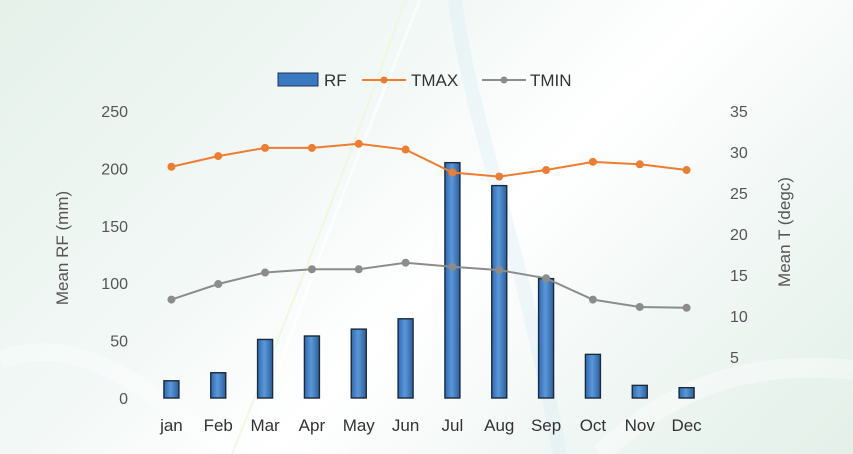 The width and height of the screenshot is (853, 454). What do you see at coordinates (171, 166) in the screenshot?
I see `point-tmax-jan` at bounding box center [171, 166].